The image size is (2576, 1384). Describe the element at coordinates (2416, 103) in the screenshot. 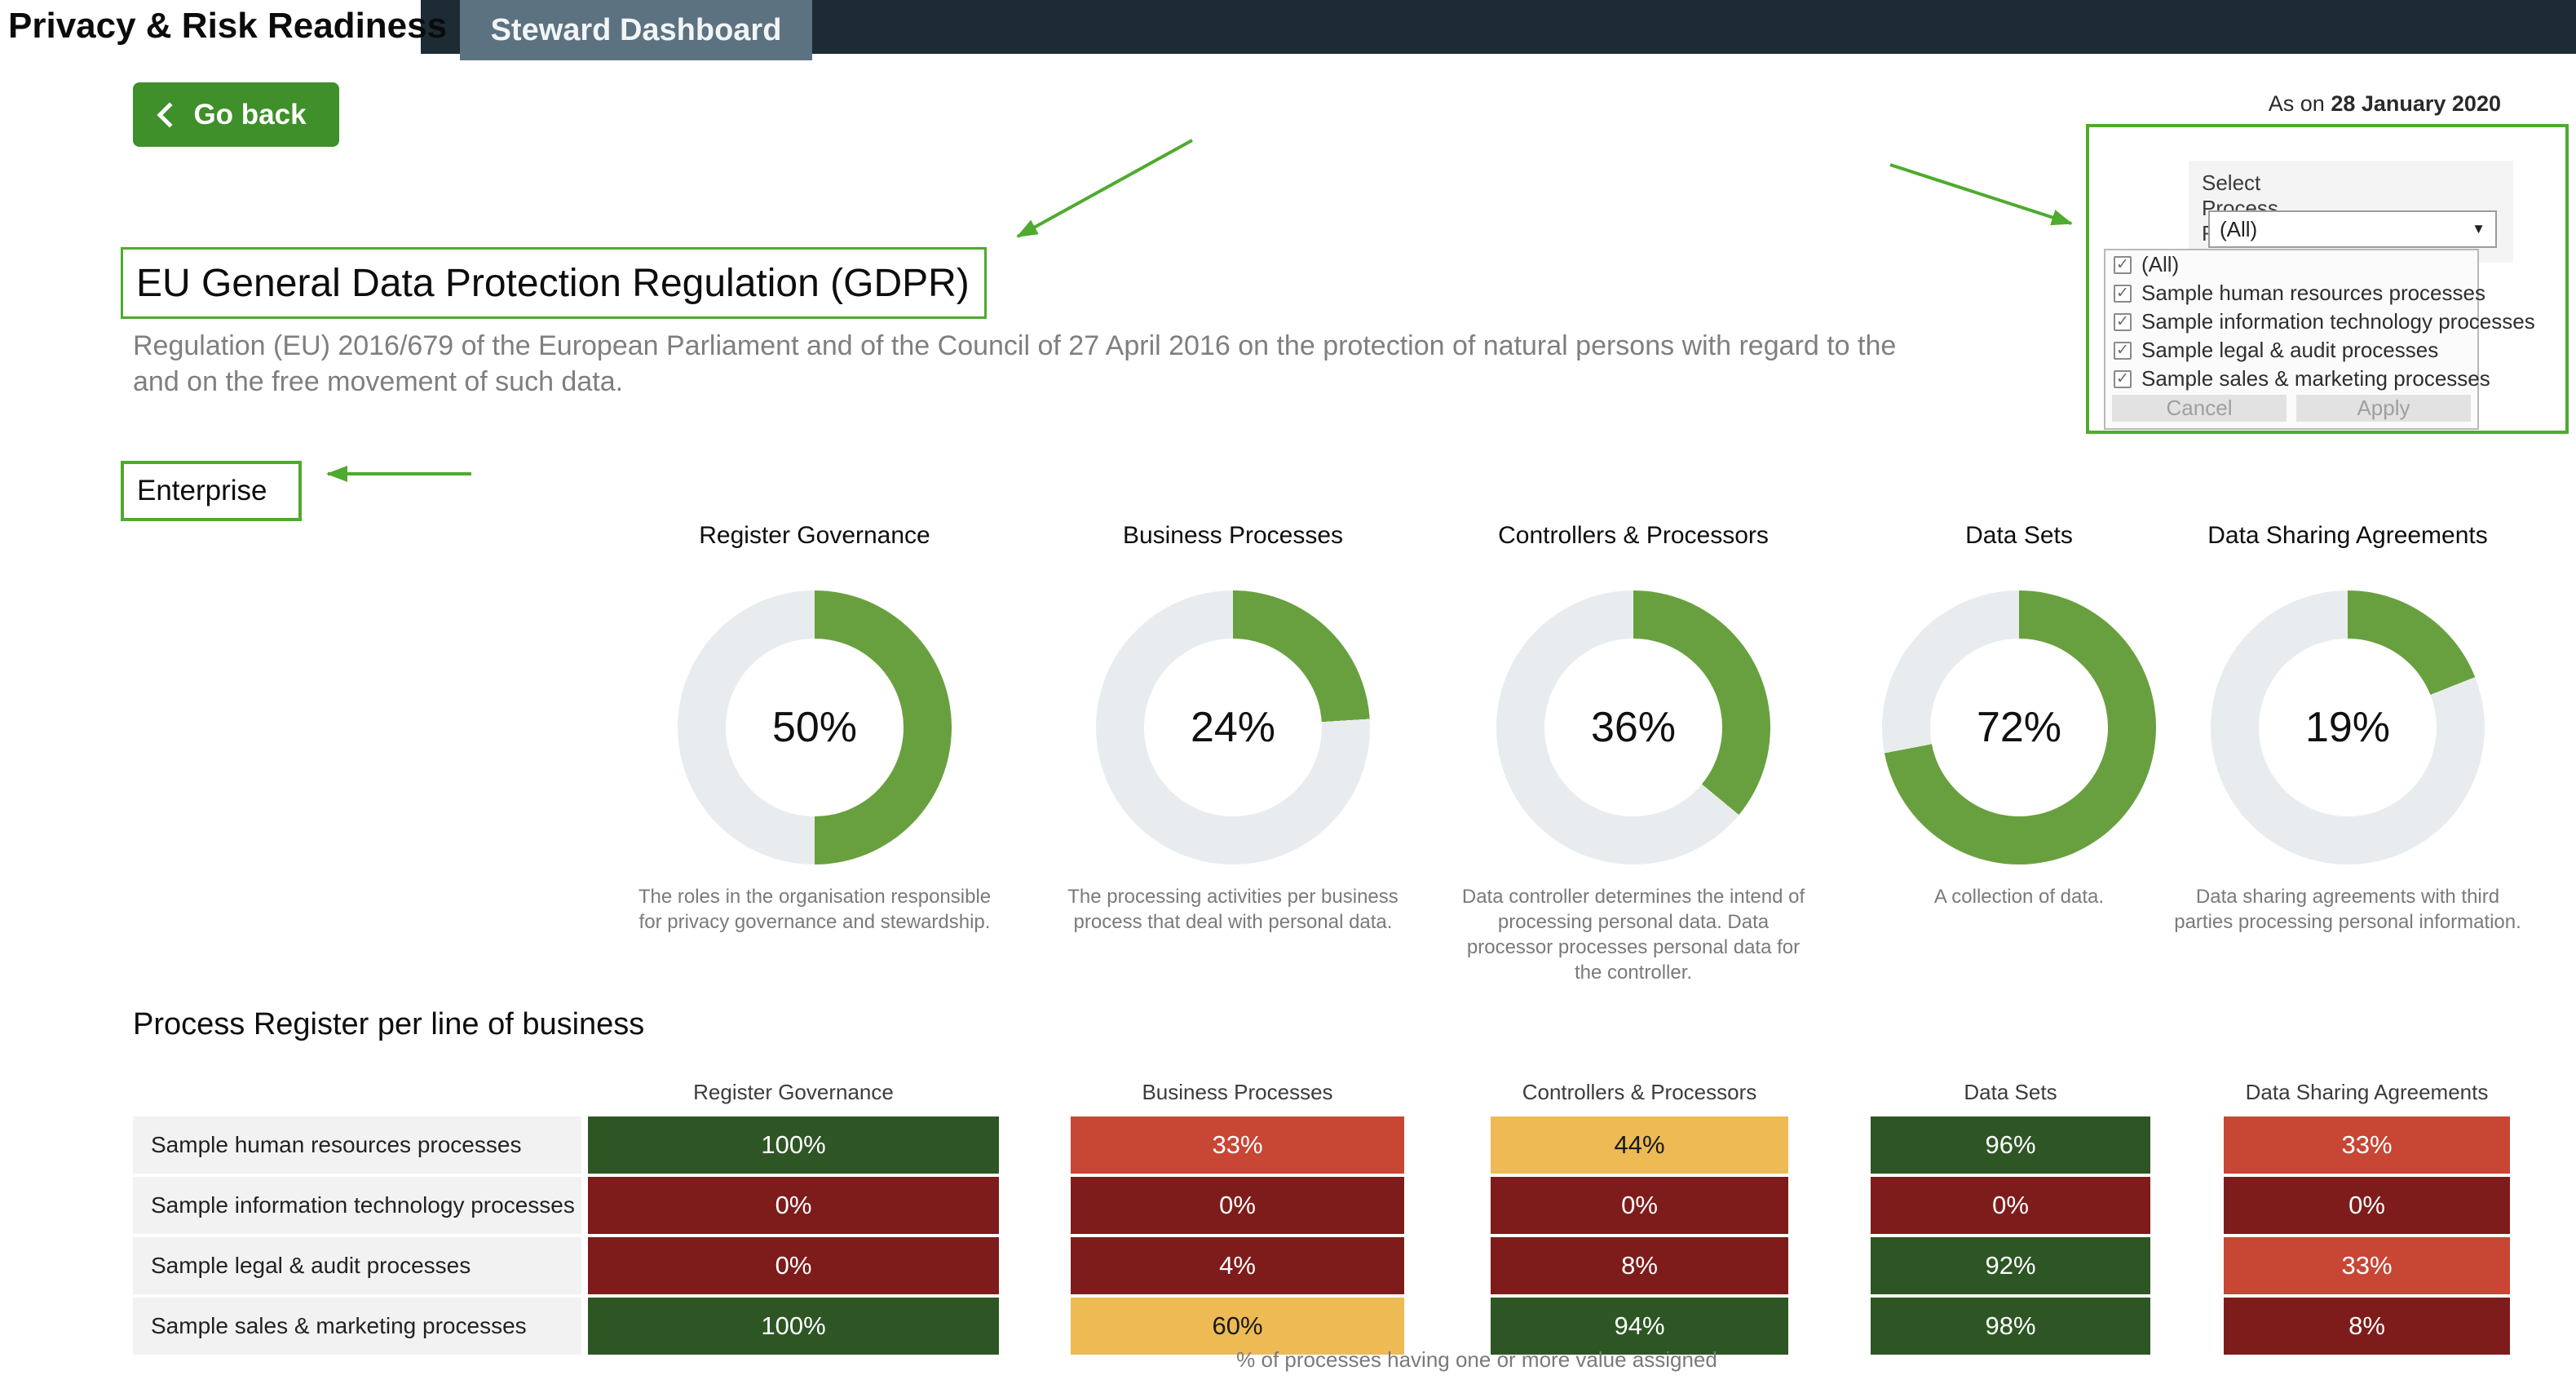

I see `as-on-value: 28 January 2020` at that location.